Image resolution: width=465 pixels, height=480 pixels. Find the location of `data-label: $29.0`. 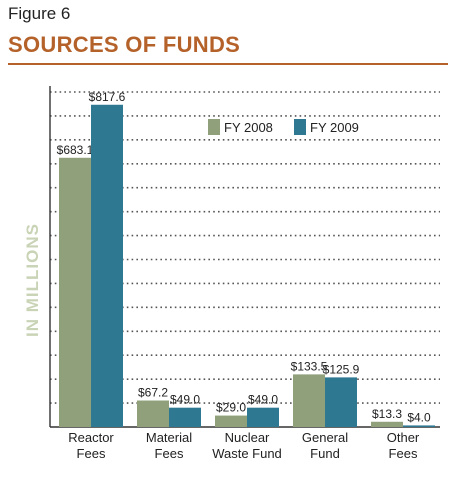

data-label: $29.0 is located at coordinates (231, 408).